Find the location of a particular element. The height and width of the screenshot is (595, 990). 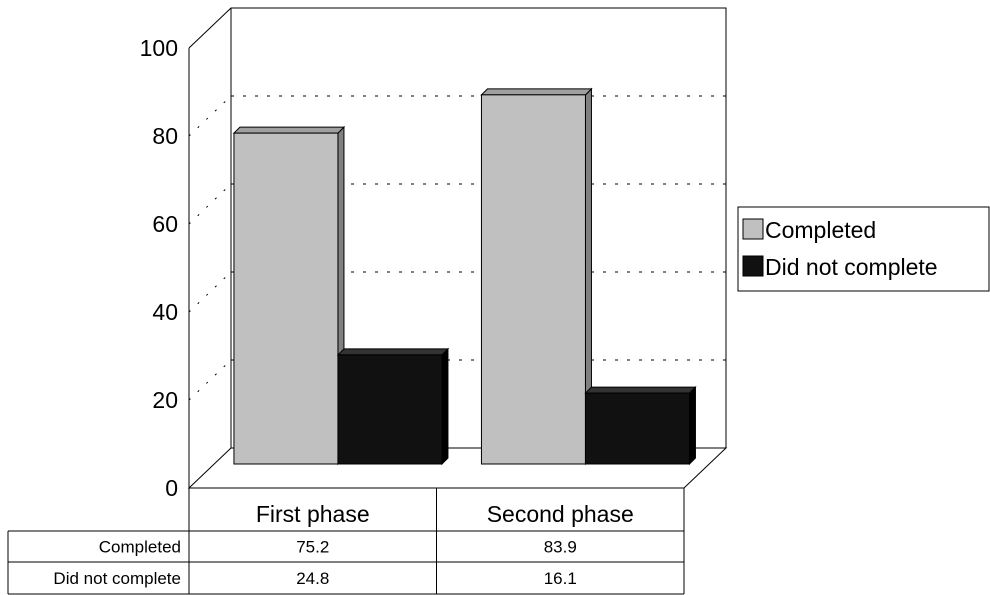

y-tick-label: 0 is located at coordinates (171, 488).